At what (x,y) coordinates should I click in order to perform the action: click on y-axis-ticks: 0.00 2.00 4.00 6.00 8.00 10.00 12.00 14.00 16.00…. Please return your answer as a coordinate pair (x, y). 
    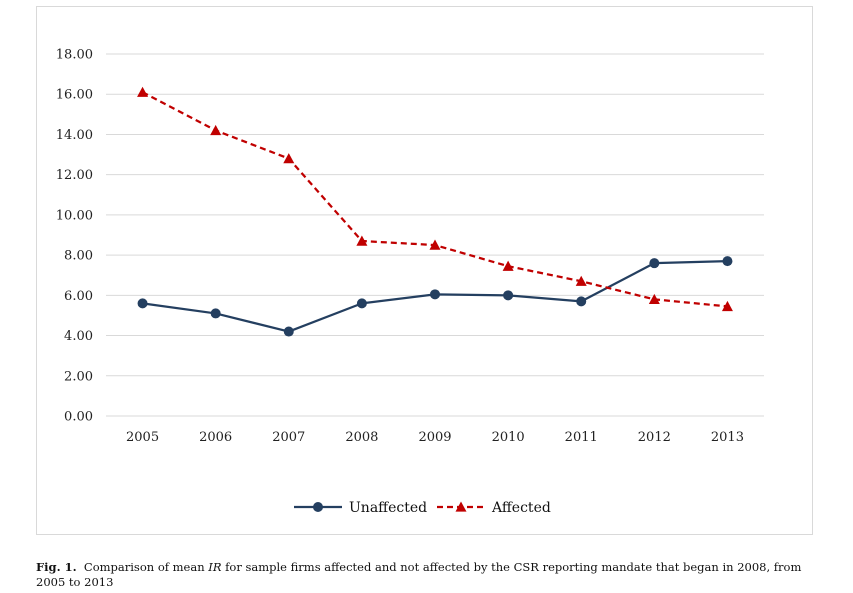
    Looking at the image, I should click on (74, 236).